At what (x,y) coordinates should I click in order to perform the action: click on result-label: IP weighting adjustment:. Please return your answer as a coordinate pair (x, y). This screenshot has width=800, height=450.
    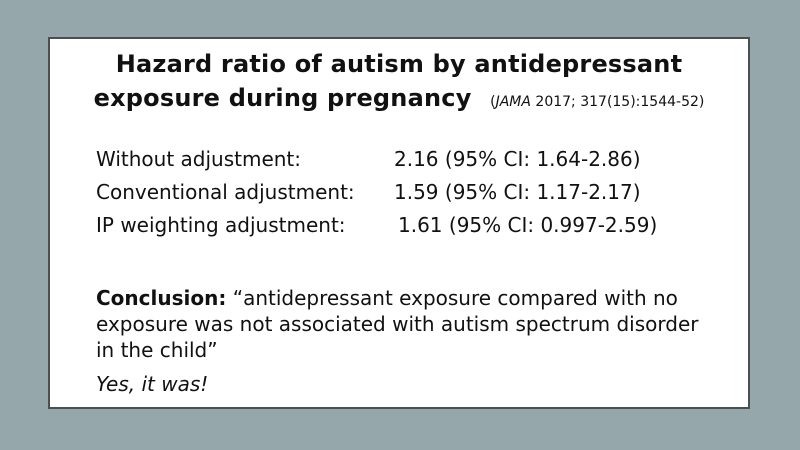
    Looking at the image, I should click on (221, 225).